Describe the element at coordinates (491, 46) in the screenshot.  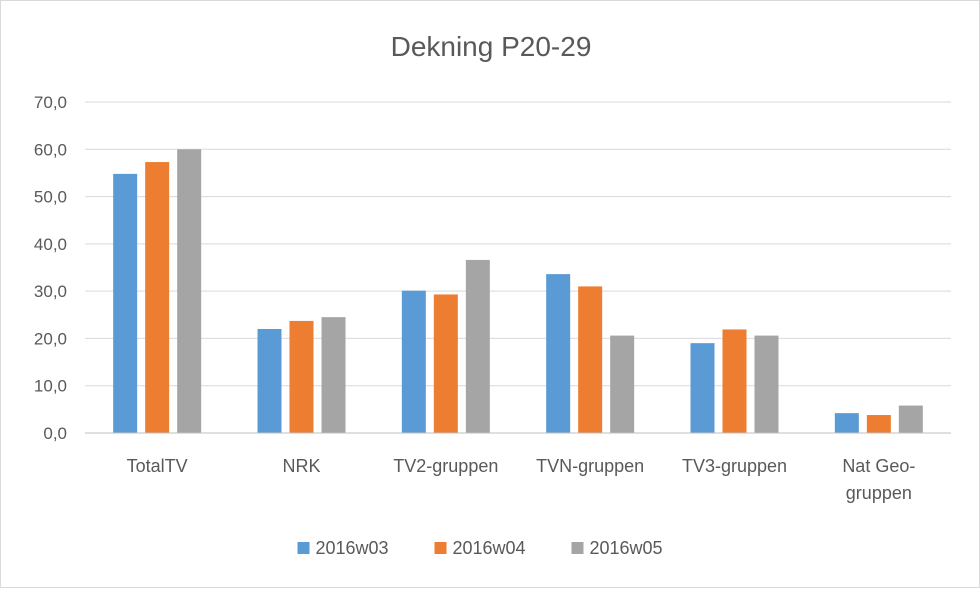
I see `chart-title: Dekning P20-29` at that location.